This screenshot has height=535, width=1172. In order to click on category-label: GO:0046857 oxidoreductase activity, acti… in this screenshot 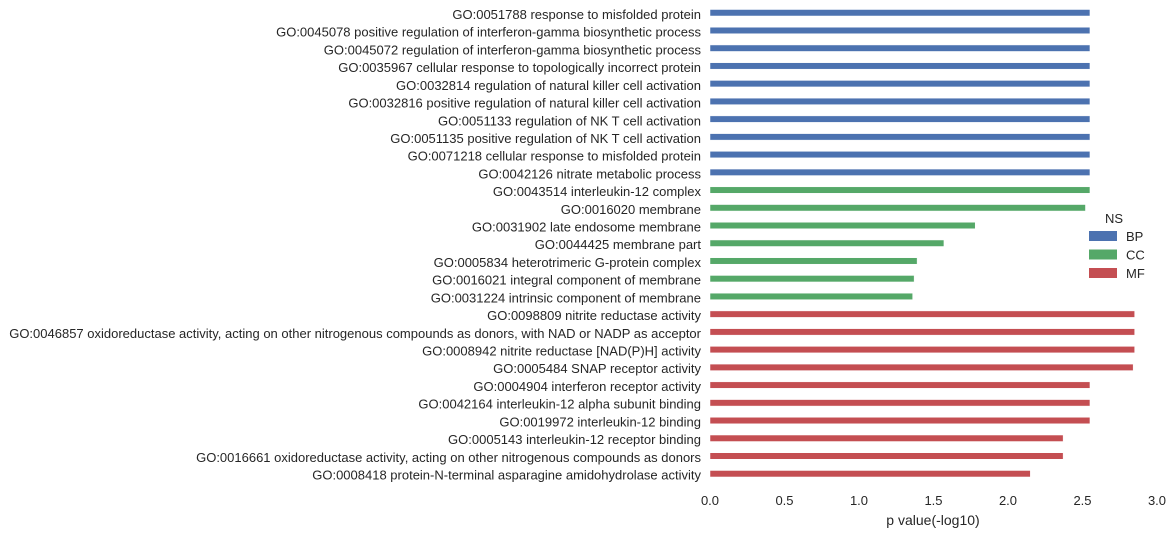, I will do `click(355, 333)`.